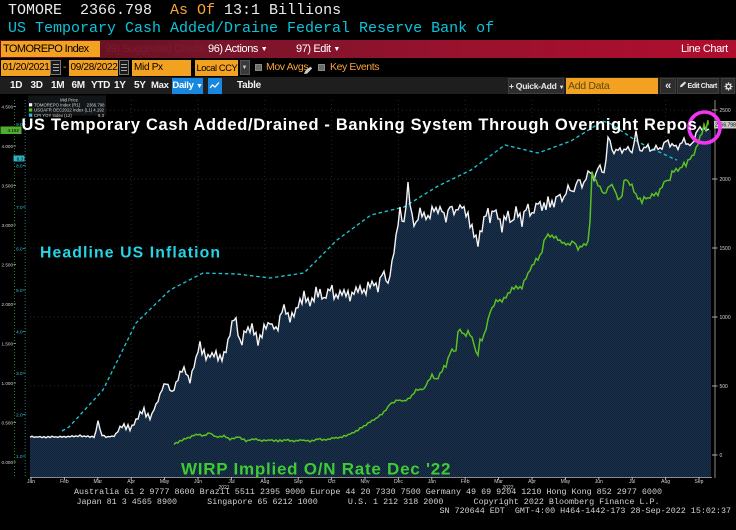 The width and height of the screenshot is (736, 530). Describe the element at coordinates (316, 469) in the screenshot. I see `svg-text: WIRP Implied O/N Rate Dec '22` at that location.